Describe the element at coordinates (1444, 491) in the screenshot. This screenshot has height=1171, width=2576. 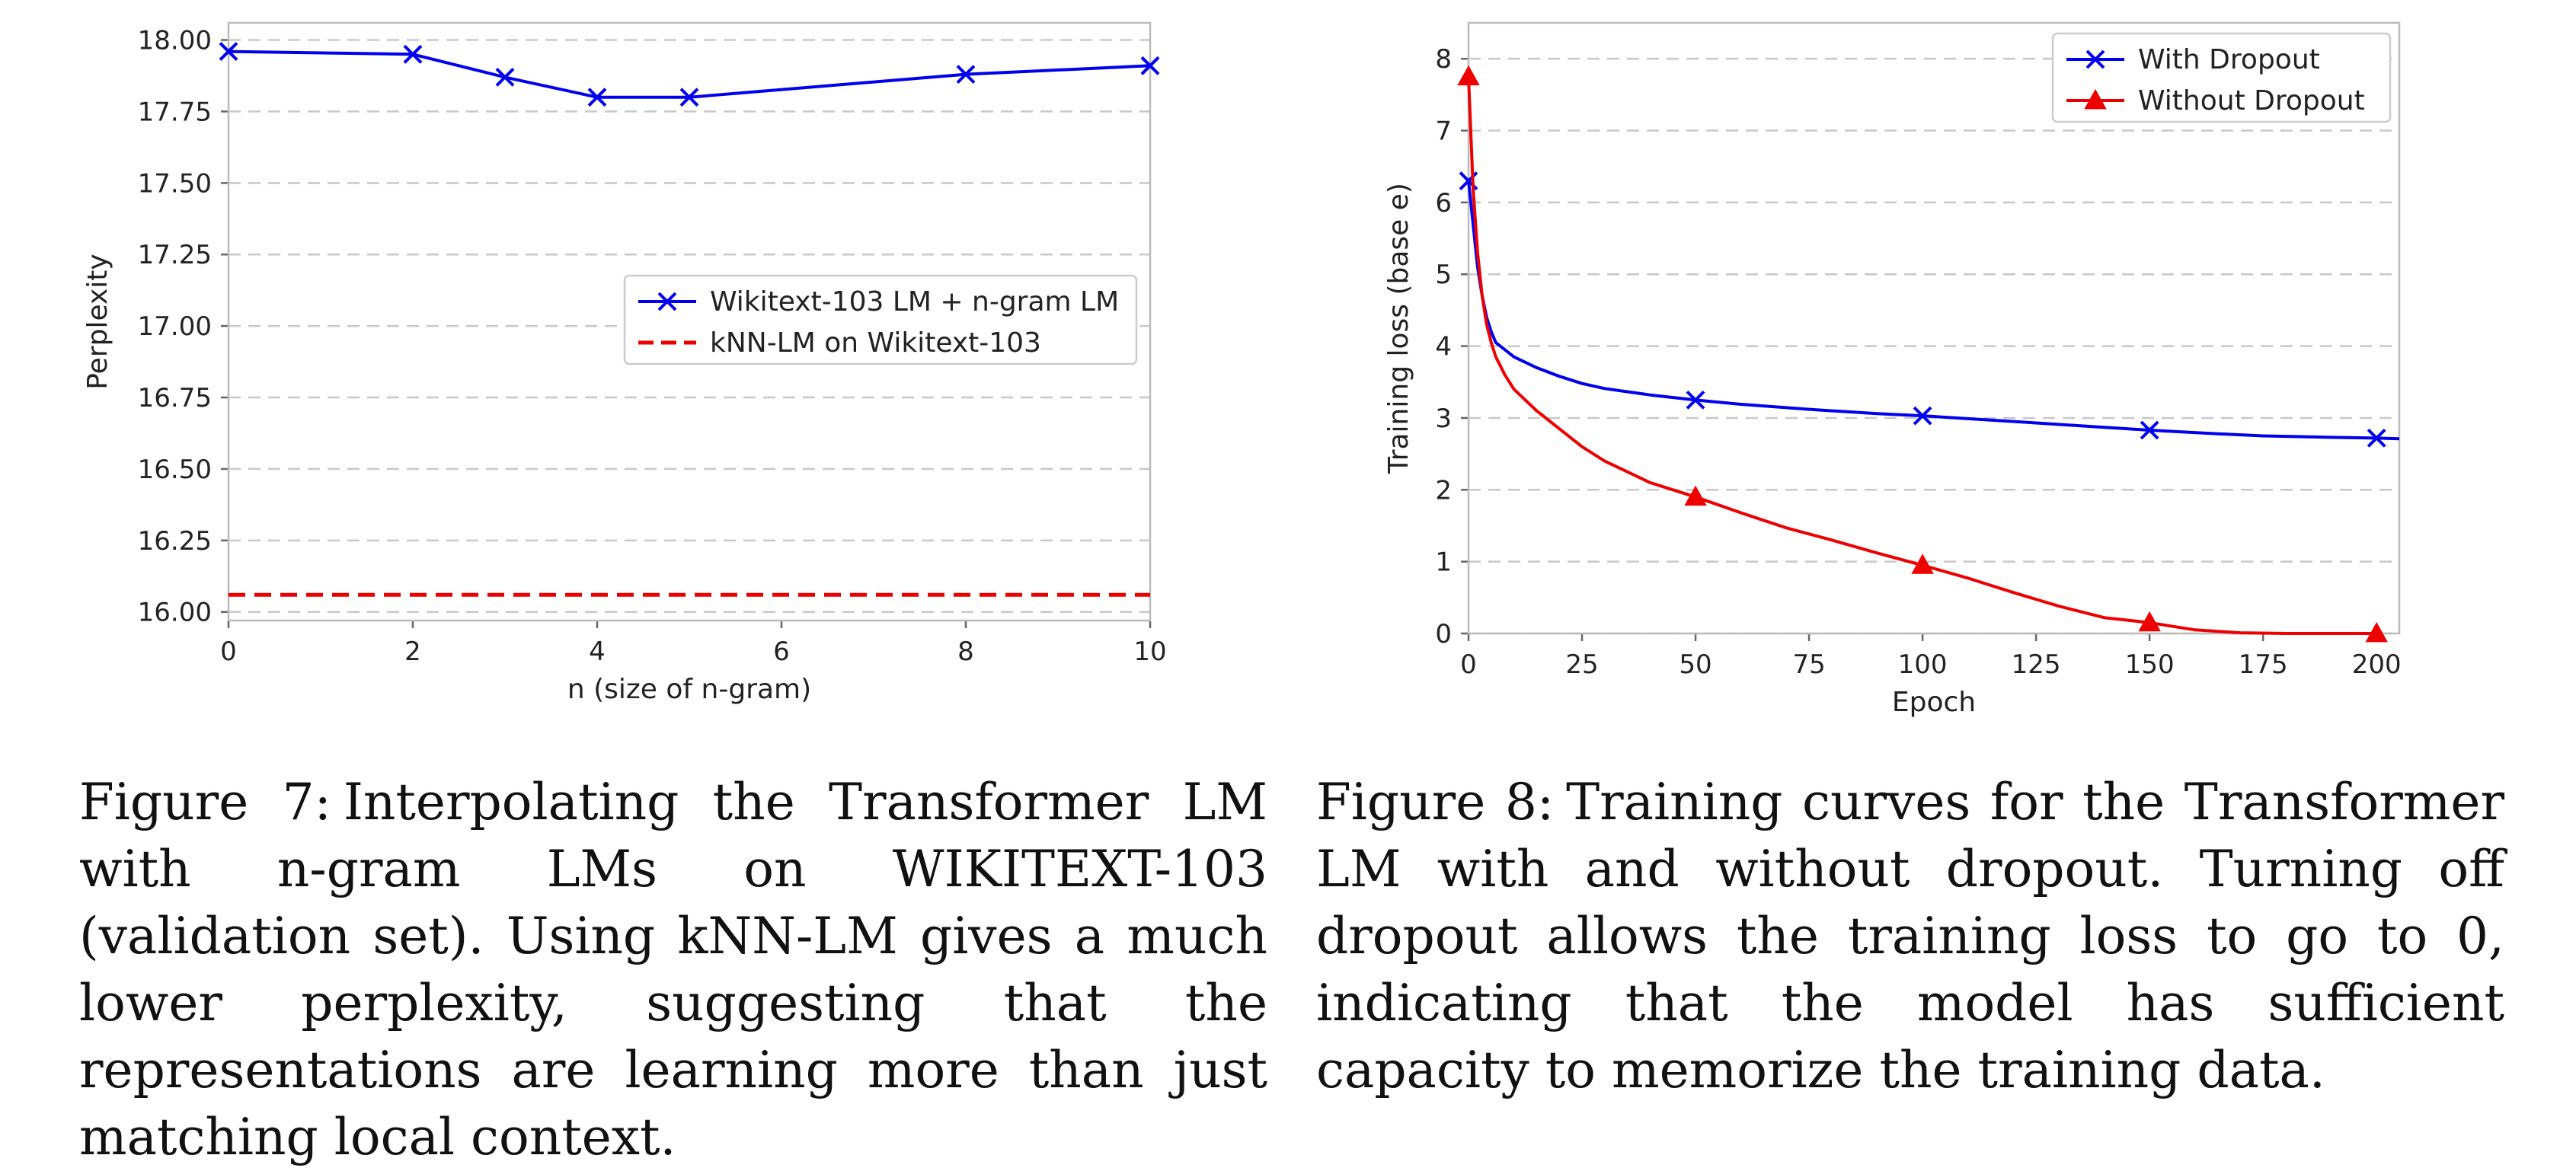
I see `y-tick-label: 2` at that location.